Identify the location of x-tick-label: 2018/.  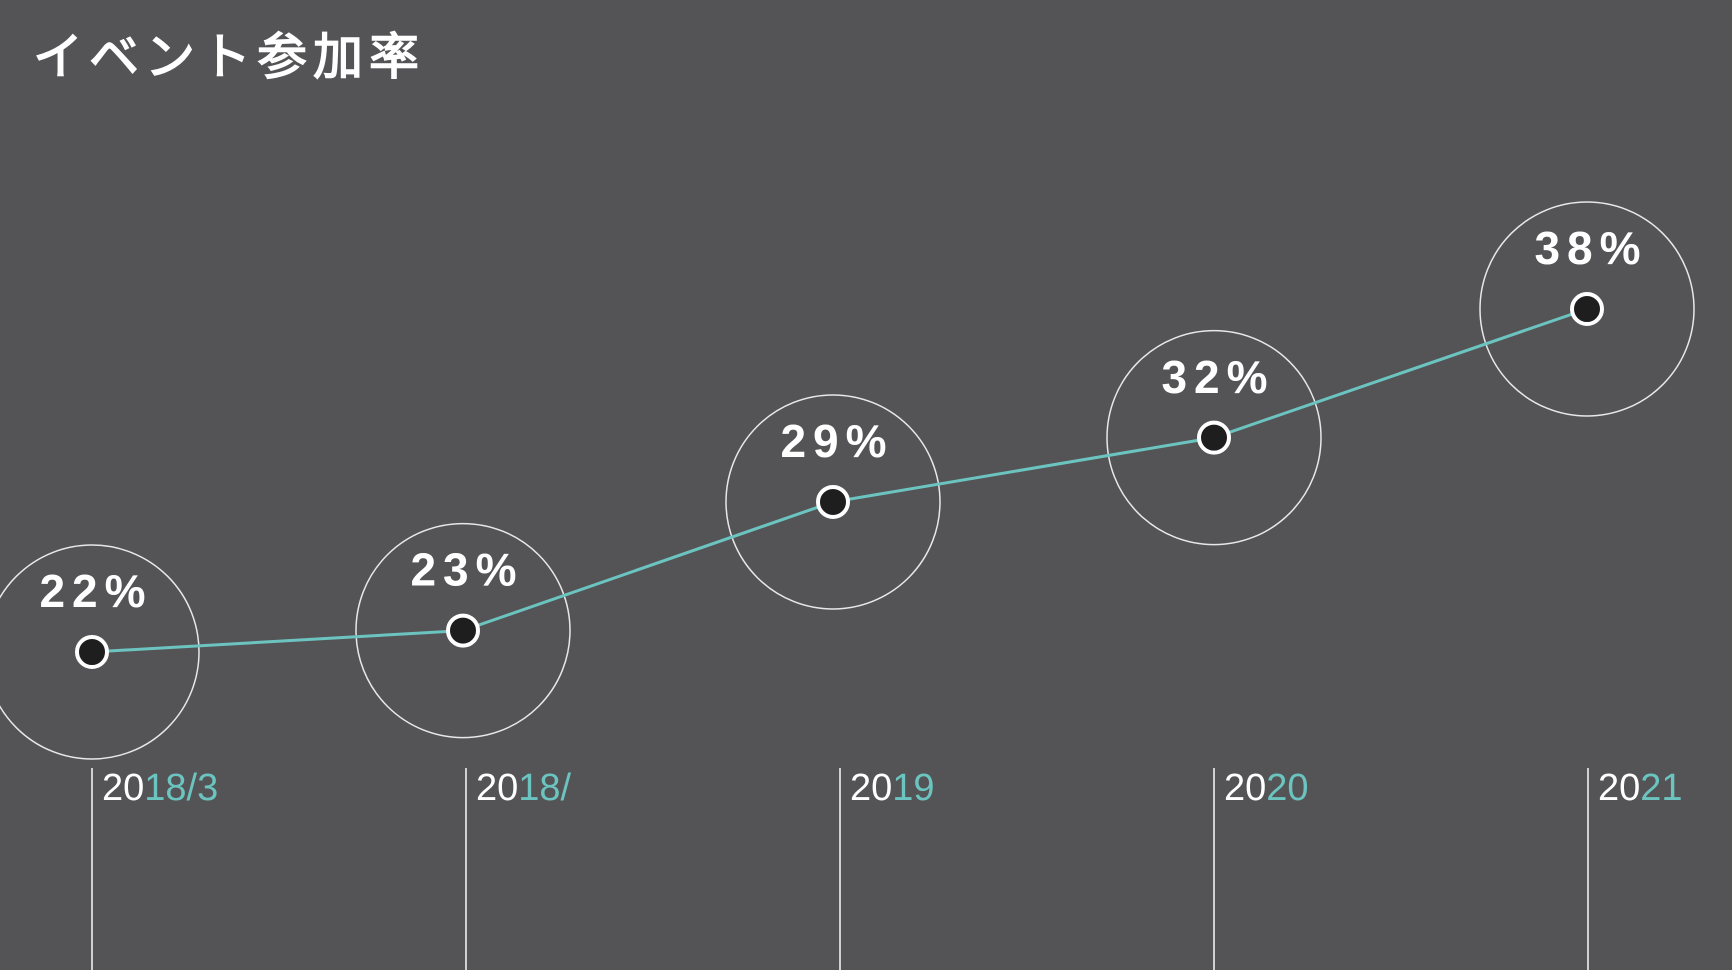
(524, 788).